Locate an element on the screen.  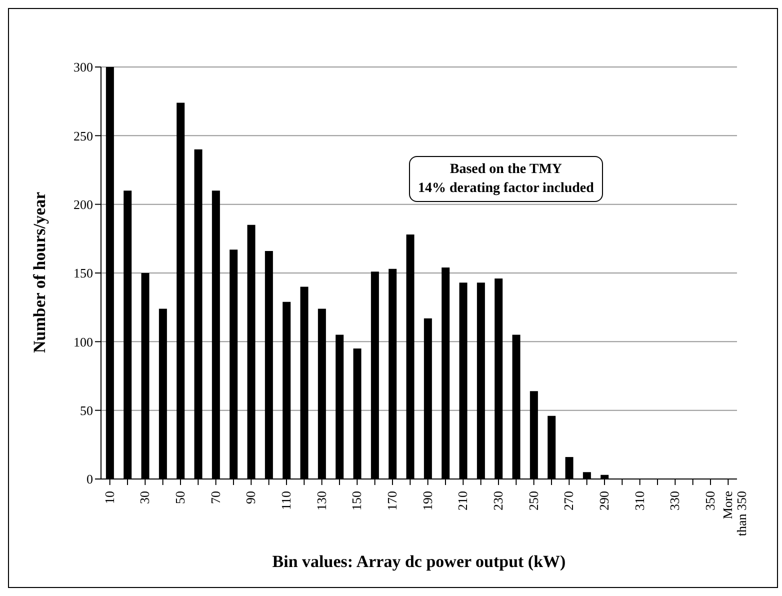
x-tick-label: 230 is located at coordinates (498, 500).